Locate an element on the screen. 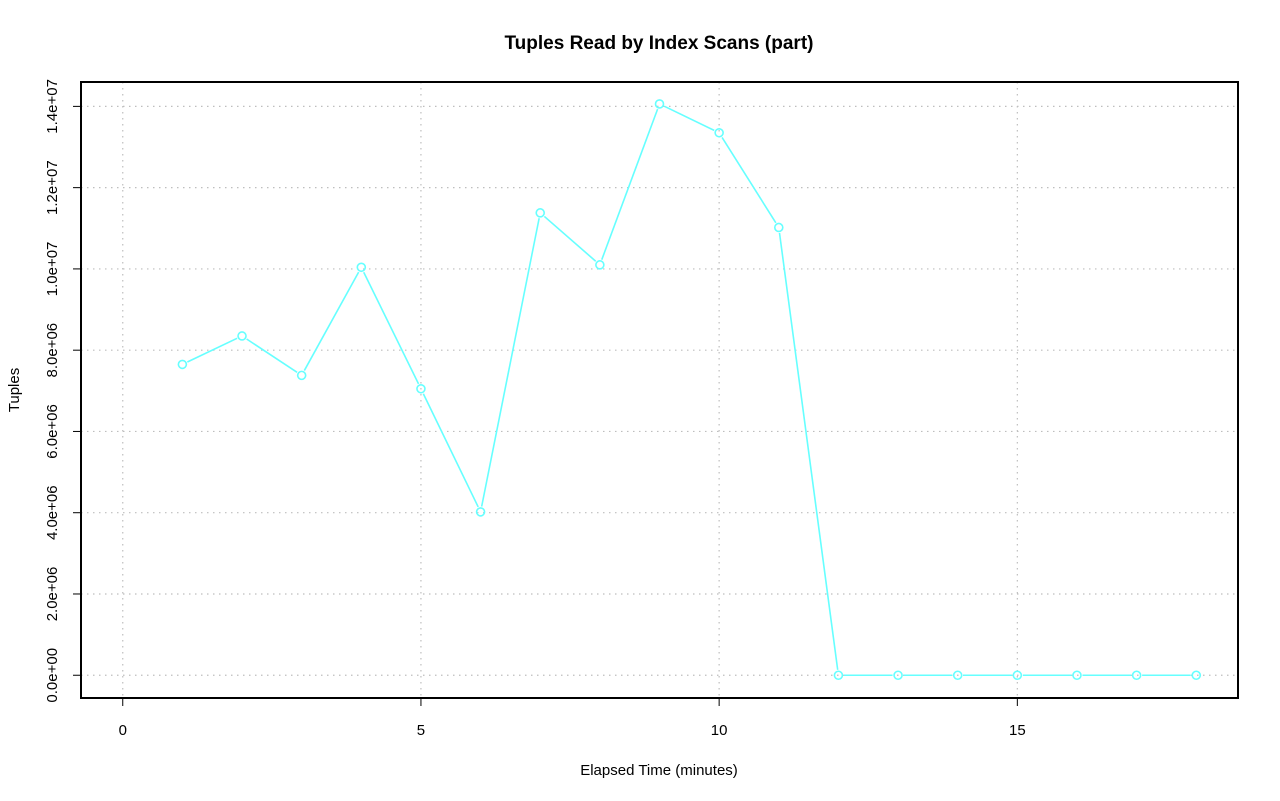  y-tick-label: 4.0e+06 is located at coordinates (52, 512).